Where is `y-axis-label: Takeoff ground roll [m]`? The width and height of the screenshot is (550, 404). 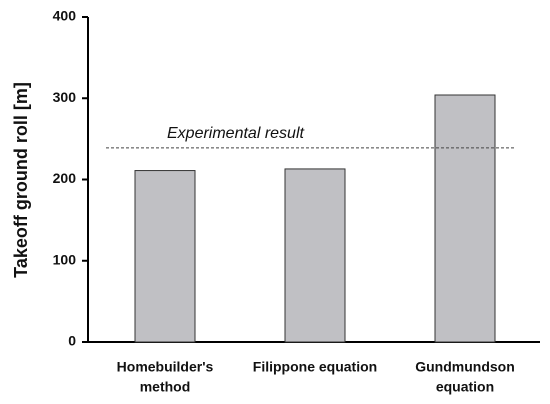 y-axis-label: Takeoff ground roll [m] is located at coordinates (21, 180).